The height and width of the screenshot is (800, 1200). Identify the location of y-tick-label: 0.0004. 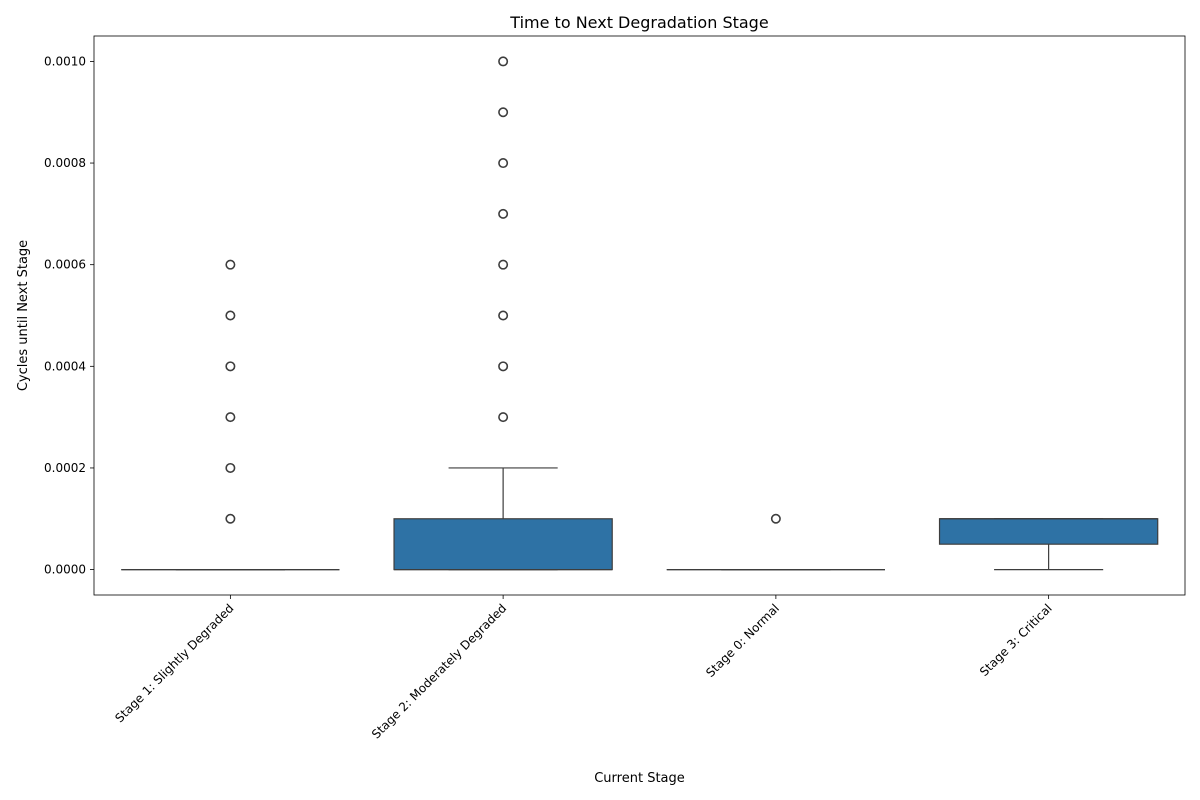
(65, 366).